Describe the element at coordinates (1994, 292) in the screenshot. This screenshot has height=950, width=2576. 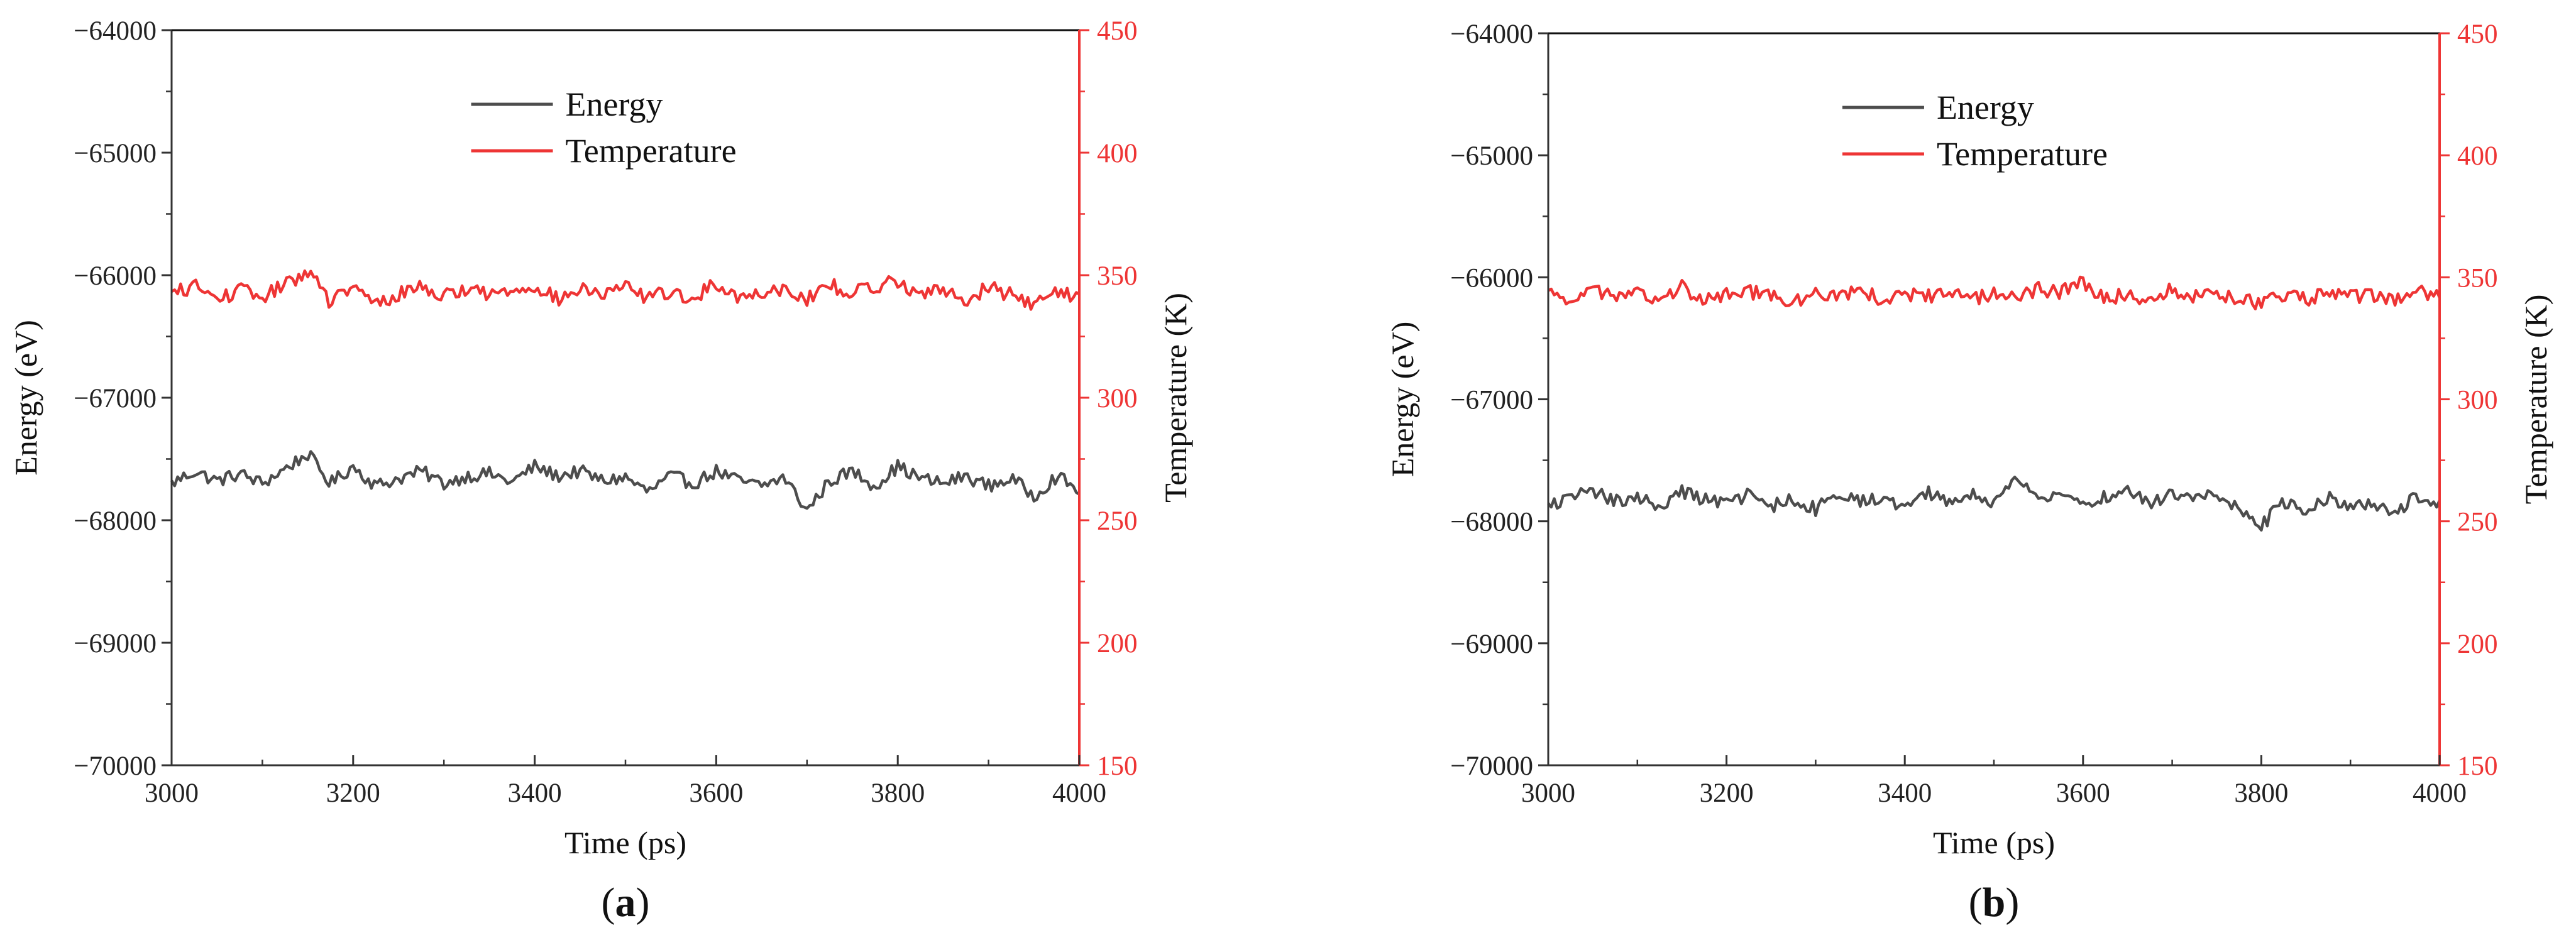
I see `series-line-temperature-b` at that location.